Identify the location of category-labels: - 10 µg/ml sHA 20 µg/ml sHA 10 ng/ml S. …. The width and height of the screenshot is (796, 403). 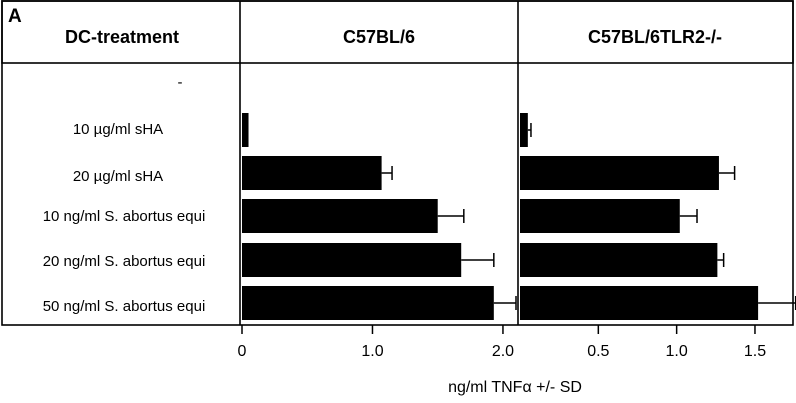
(124, 194).